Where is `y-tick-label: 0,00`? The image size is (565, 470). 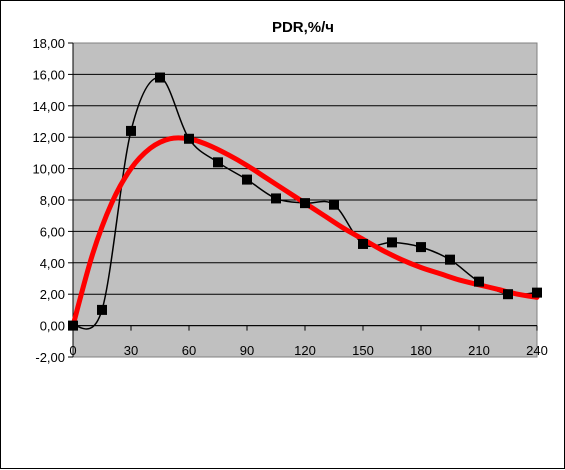 y-tick-label: 0,00 is located at coordinates (52, 326).